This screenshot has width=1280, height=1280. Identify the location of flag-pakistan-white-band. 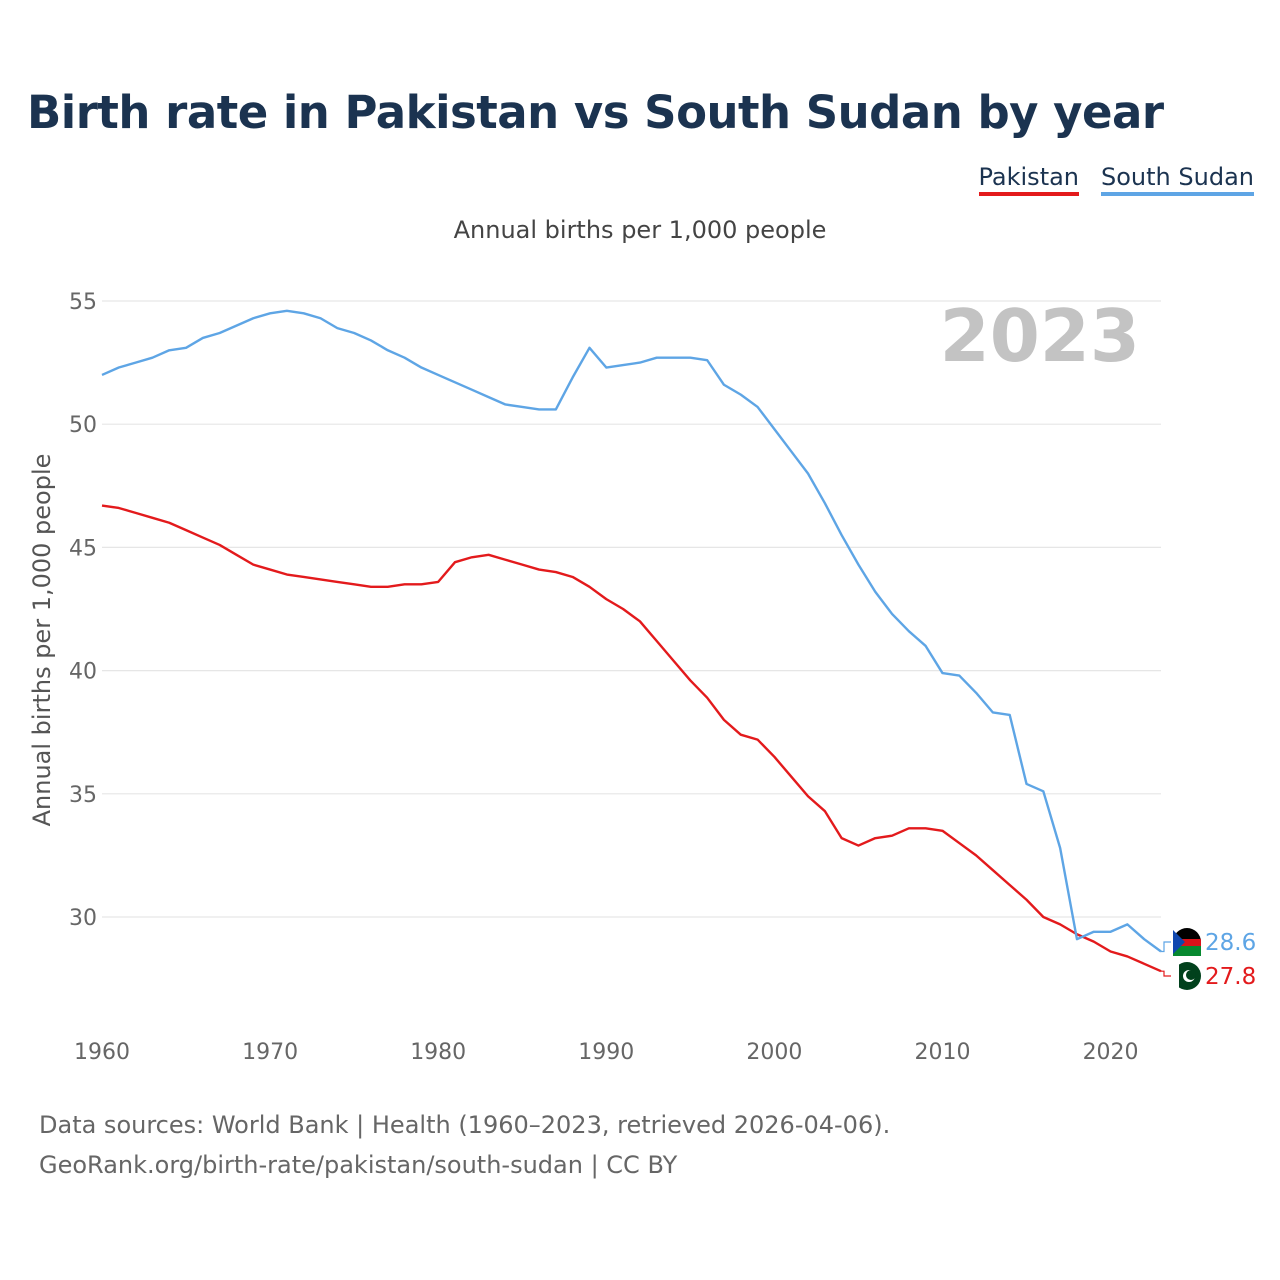
(1176, 976).